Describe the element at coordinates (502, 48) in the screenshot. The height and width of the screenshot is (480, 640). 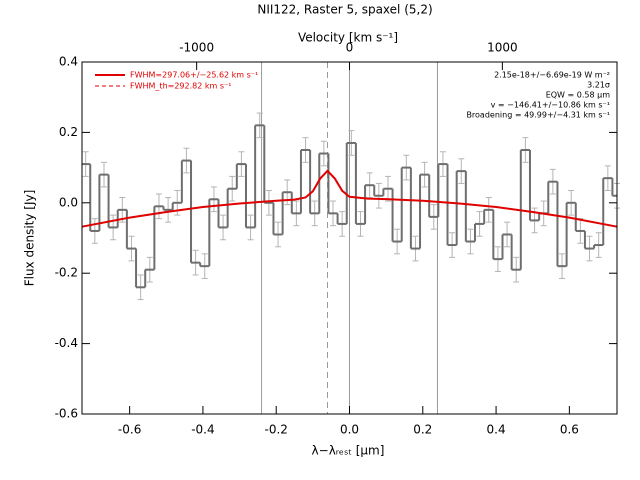
I see `x2-tick-label: 1000` at that location.